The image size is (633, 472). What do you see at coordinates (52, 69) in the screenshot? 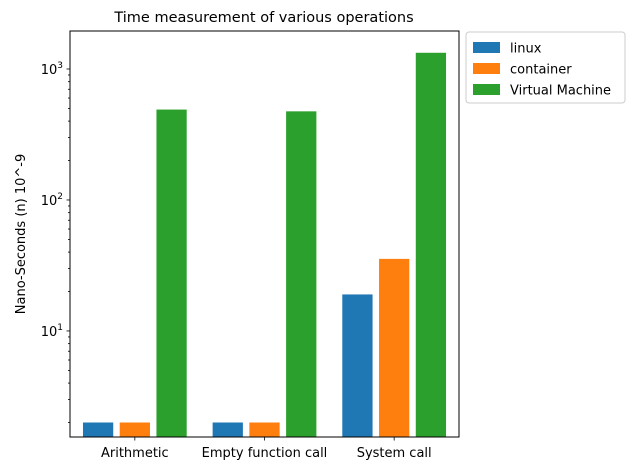
I see `y-tick-label: 10³` at bounding box center [52, 69].